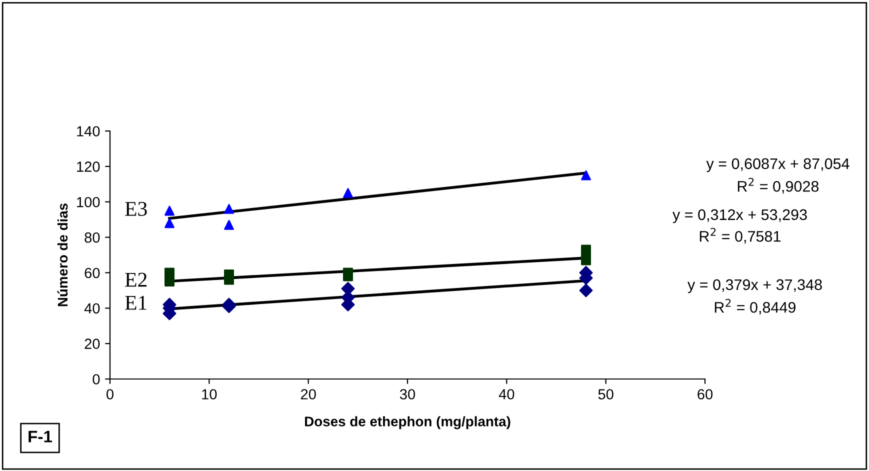 The height and width of the screenshot is (471, 869). Describe the element at coordinates (755, 286) in the screenshot. I see `annotation: y = 0,379x + 37,348` at that location.